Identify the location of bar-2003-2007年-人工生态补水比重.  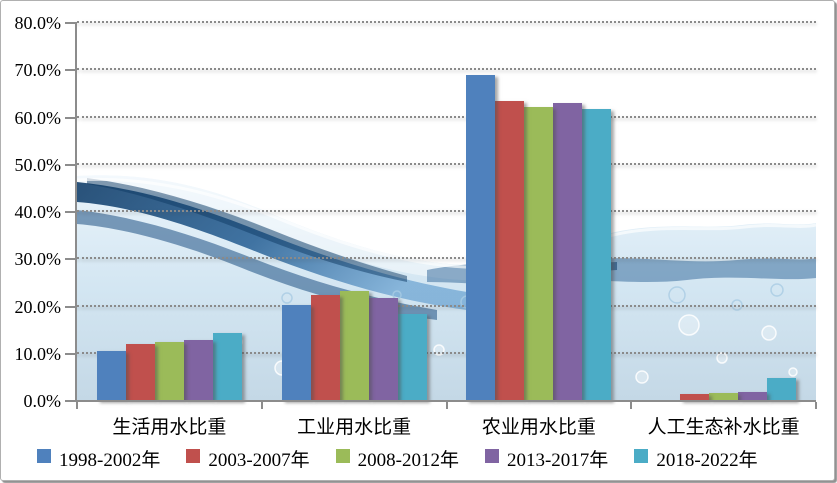
(695, 397).